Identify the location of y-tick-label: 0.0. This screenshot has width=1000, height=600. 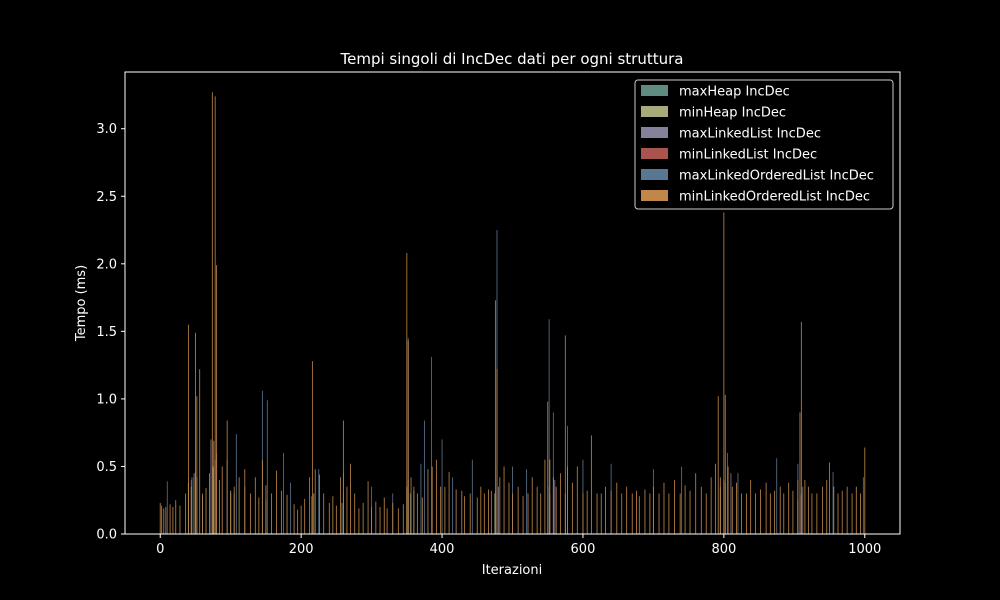
(106, 535).